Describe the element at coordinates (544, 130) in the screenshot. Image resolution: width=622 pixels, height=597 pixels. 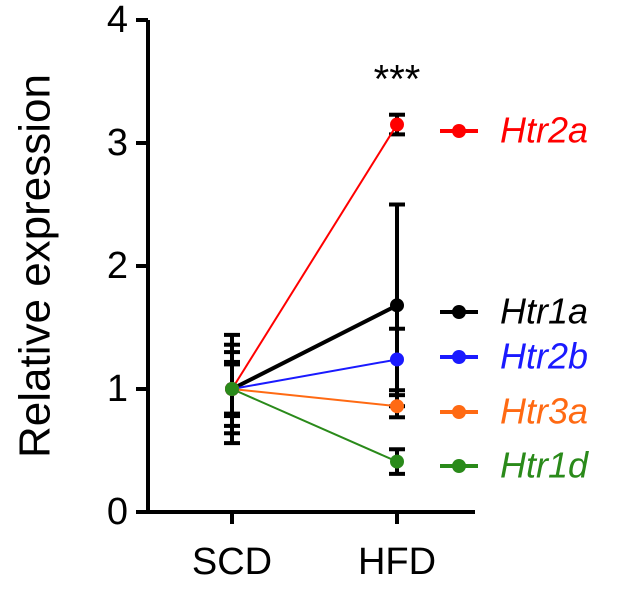
I see `legend-label: Htr2a` at that location.